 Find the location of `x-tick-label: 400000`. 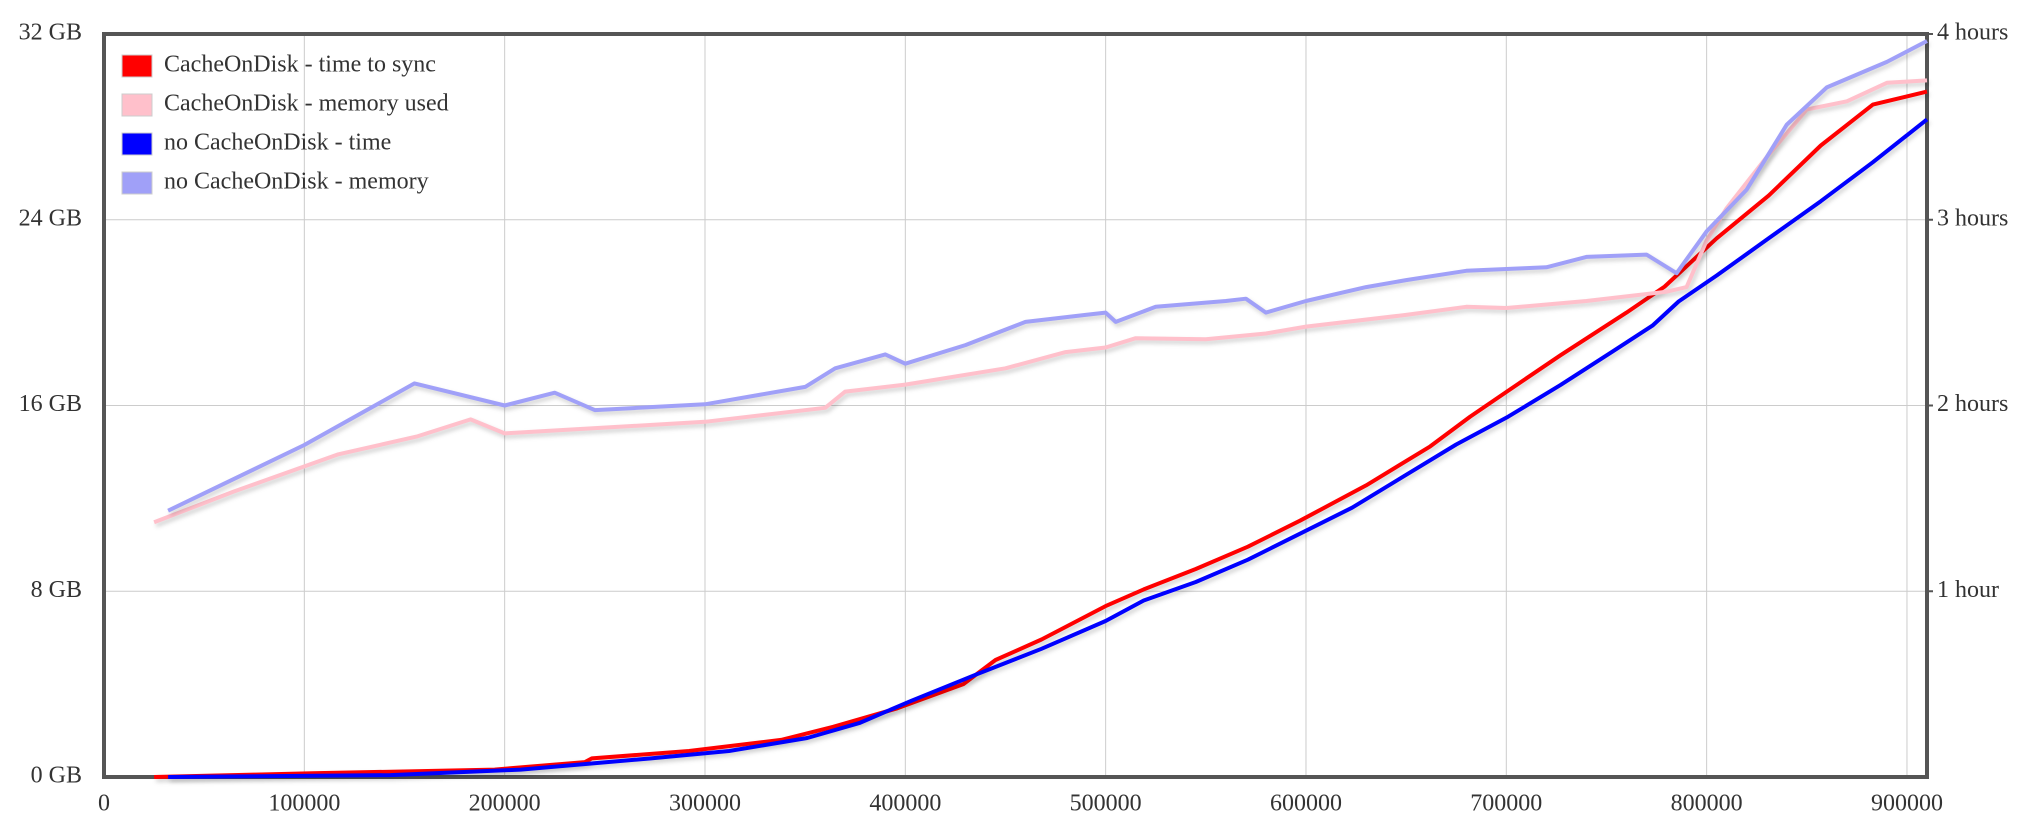

x-tick-label: 400000 is located at coordinates (905, 804).